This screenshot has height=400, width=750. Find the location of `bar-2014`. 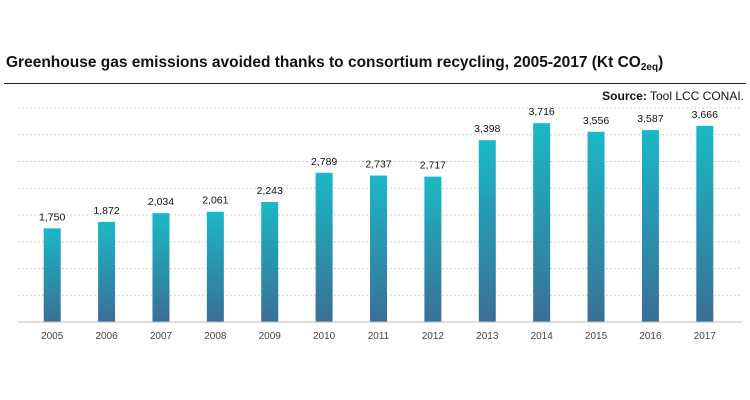

bar-2014 is located at coordinates (542, 222).